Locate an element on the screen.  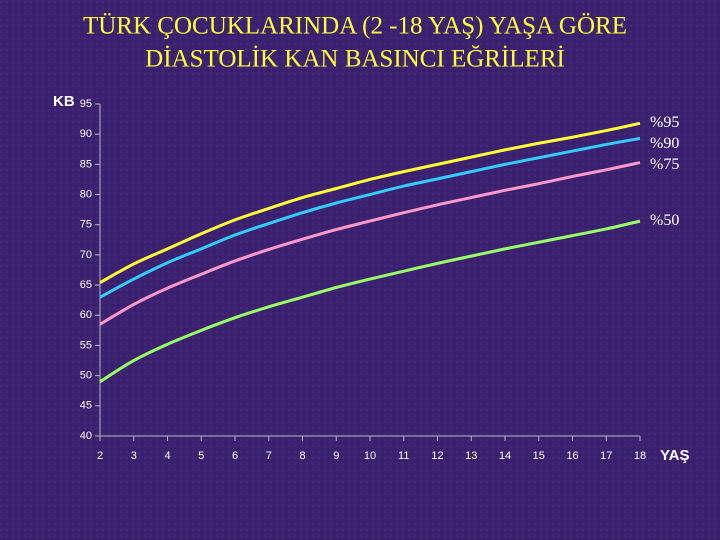
x-axis-label: YAŞ is located at coordinates (674, 455).